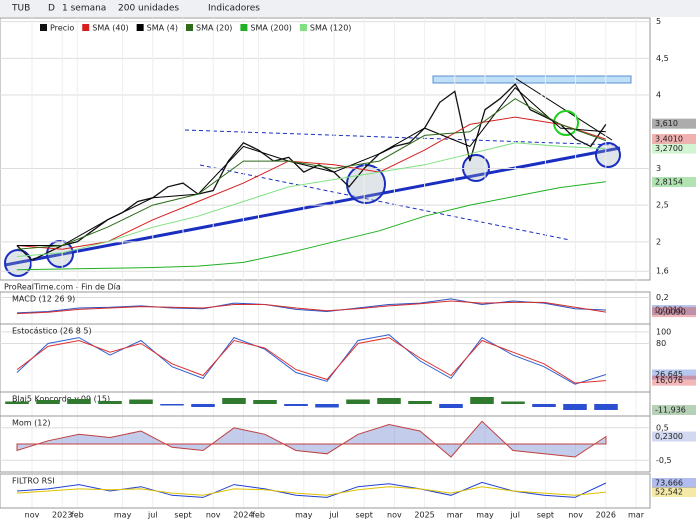 This screenshot has height=521, width=700. Describe the element at coordinates (62, 28) in the screenshot. I see `legend-label: Precio` at that location.